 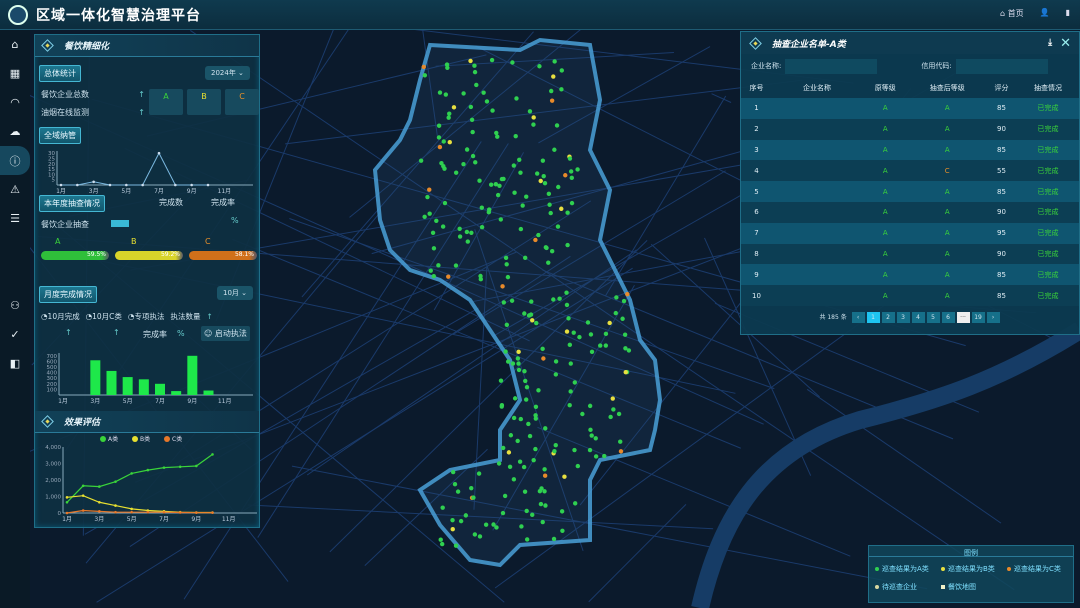 What do you see at coordinates (1012, 13) in the screenshot?
I see `home-link: ⌂ 首页` at bounding box center [1012, 13].